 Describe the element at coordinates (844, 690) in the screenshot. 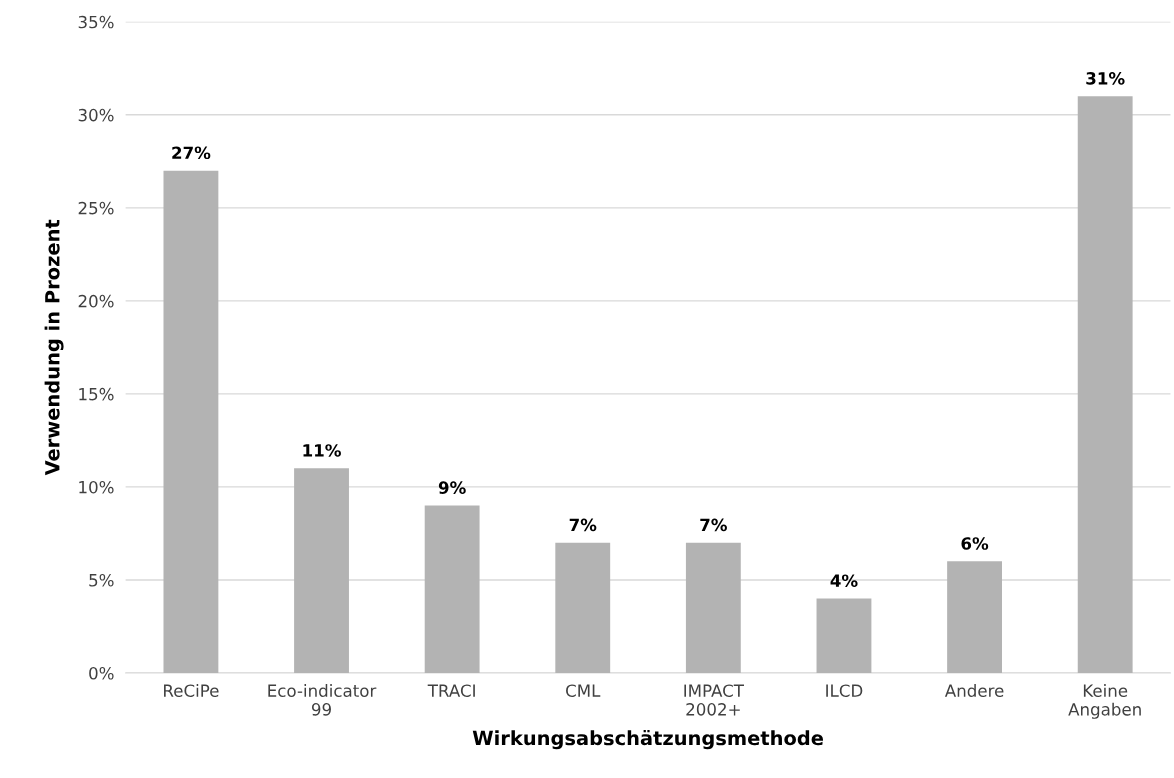

I see `x-tick-label: ILCD` at that location.